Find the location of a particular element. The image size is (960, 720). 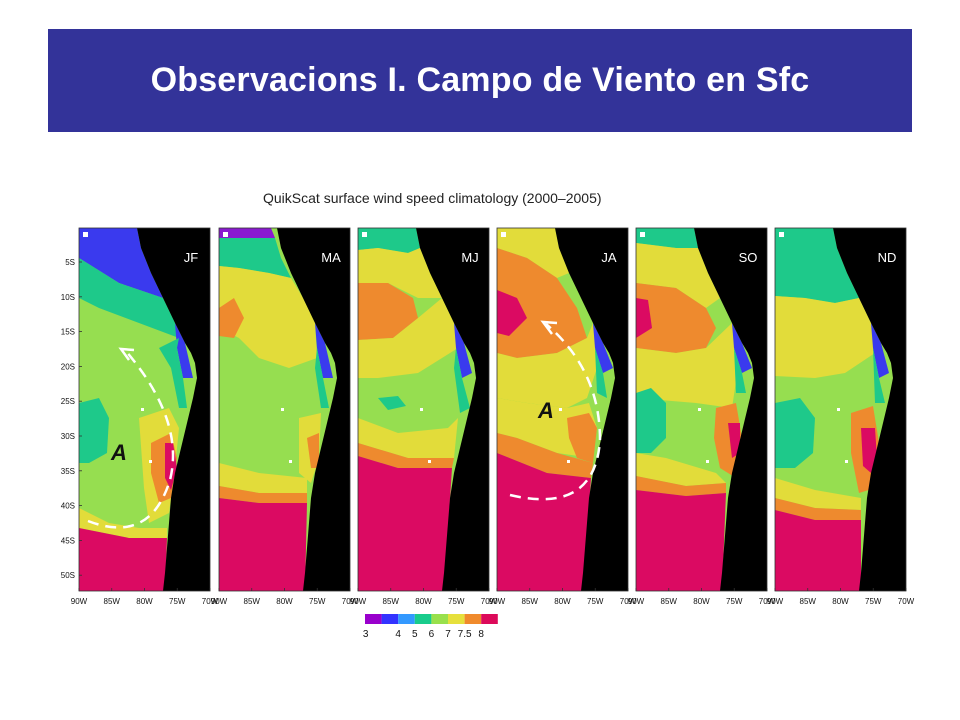

latitude-labels: 5S 10S 15S 20S 25S 30S 35S 40S 45S 50S is located at coordinates (71, 419).